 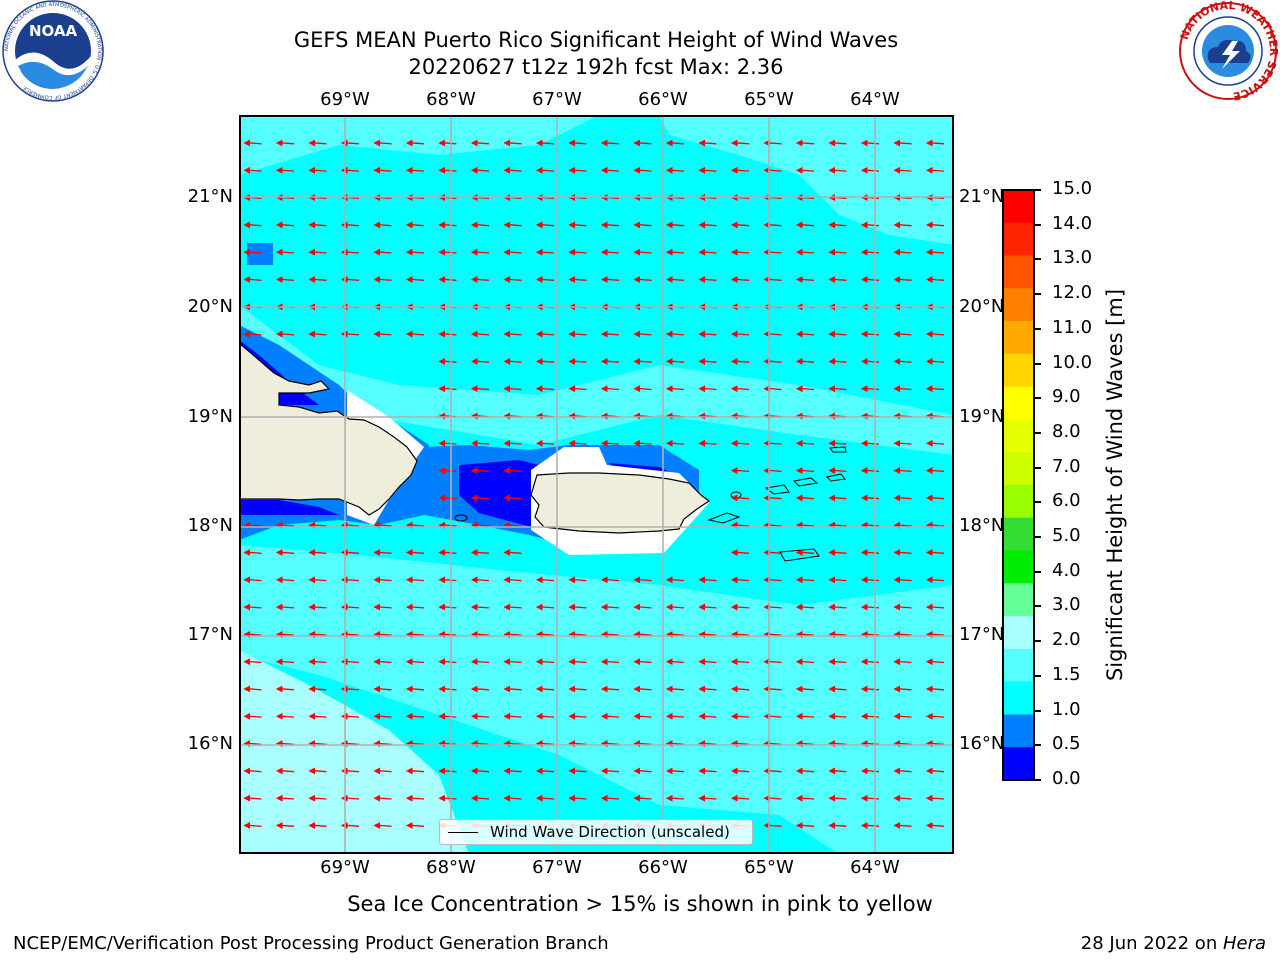 What do you see at coordinates (610, 832) in the screenshot?
I see `legend-text: Wind Wave Direction (unscaled)` at bounding box center [610, 832].